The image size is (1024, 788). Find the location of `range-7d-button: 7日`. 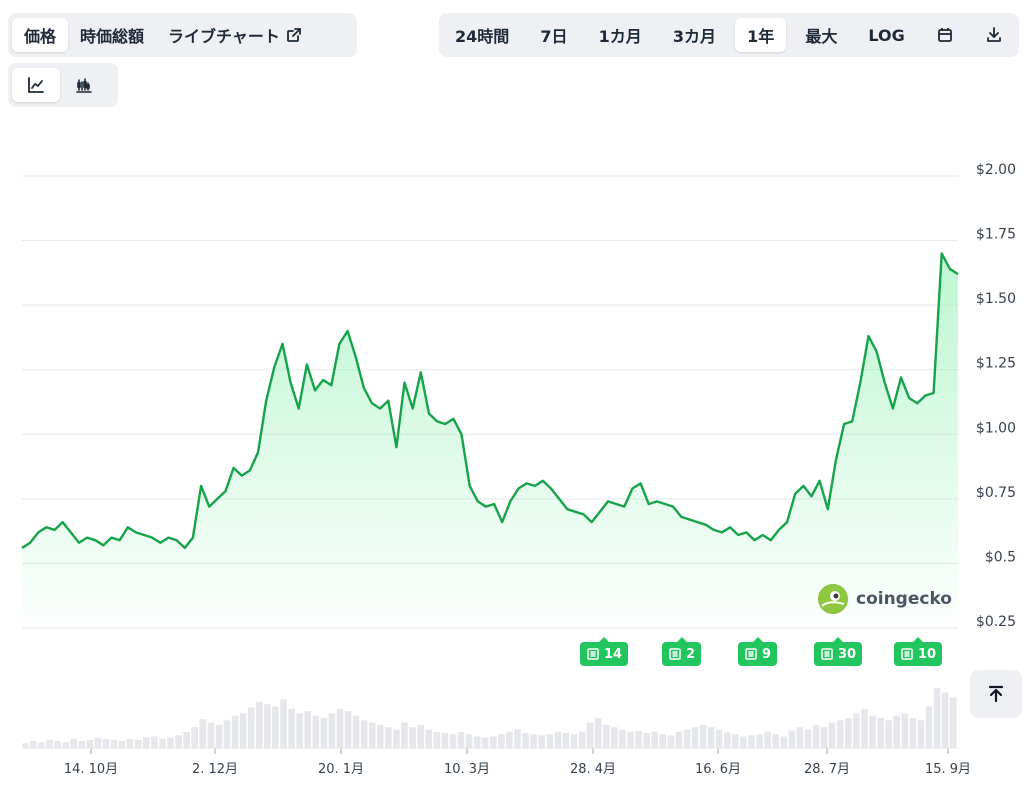

range-7d-button: 7日 is located at coordinates (553, 35).